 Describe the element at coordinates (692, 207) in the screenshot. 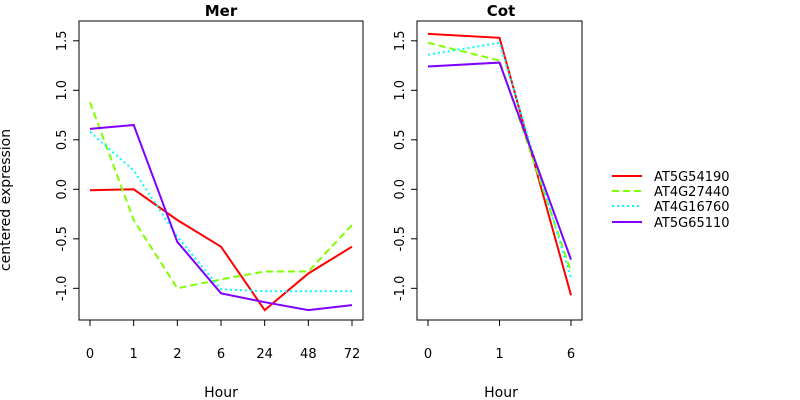

I see `legend-label: AT4G16760` at that location.